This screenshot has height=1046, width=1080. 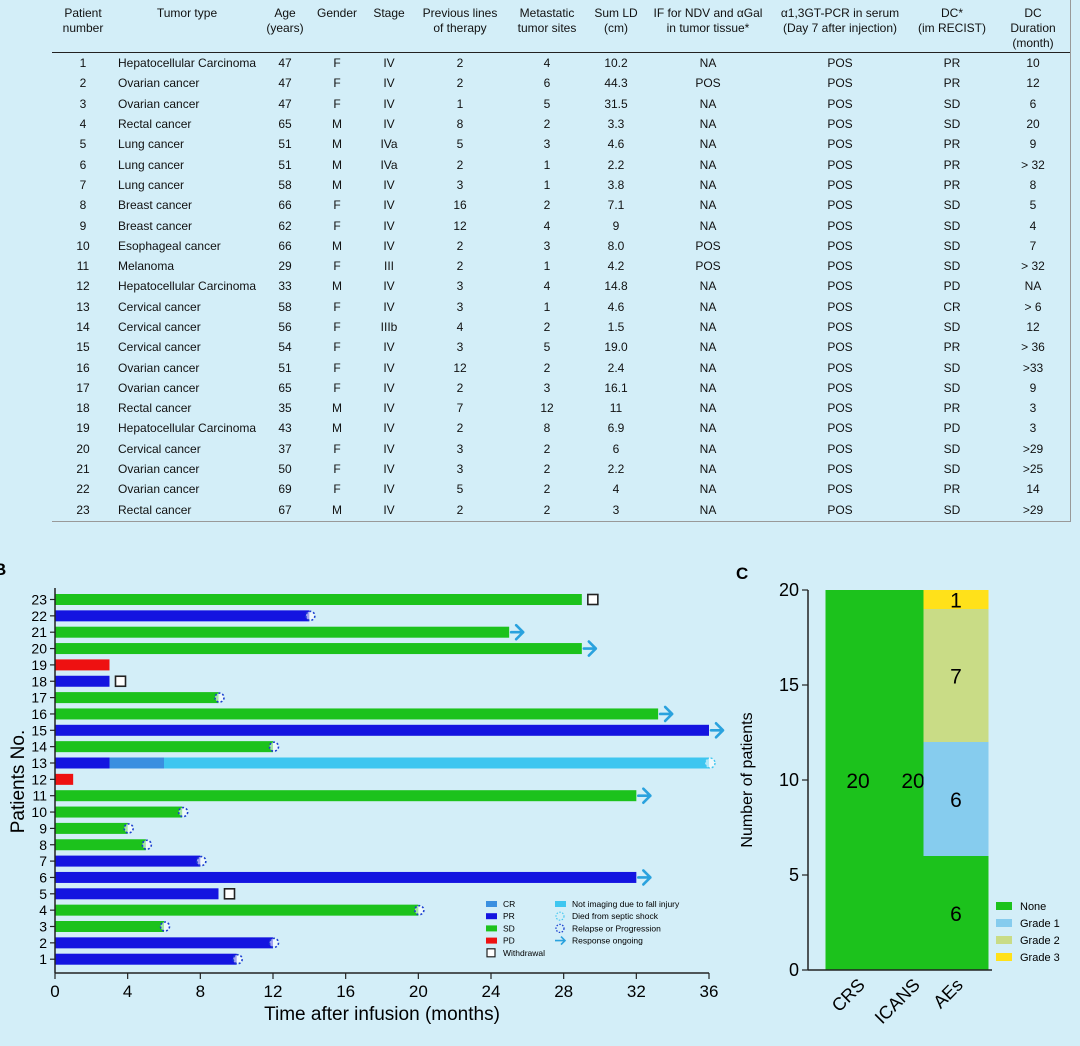 I want to click on stacked-bar-group: 20, so click(x=858, y=780).